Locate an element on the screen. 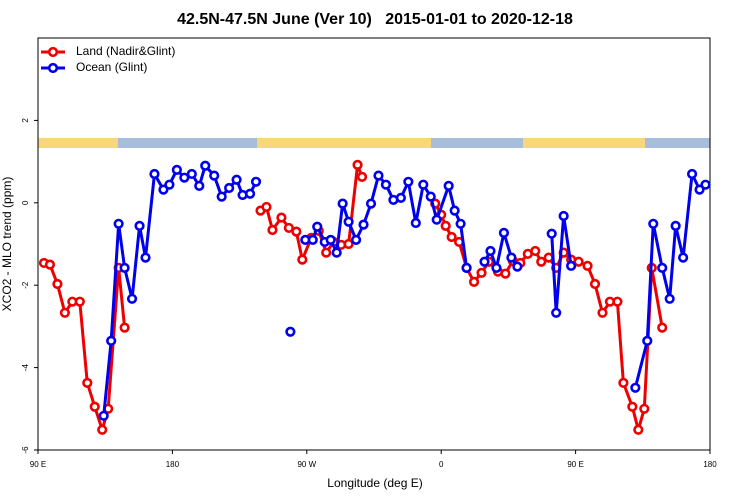 The width and height of the screenshot is (750, 500). legend-label: Land (Nadir&Glint) is located at coordinates (125, 51).